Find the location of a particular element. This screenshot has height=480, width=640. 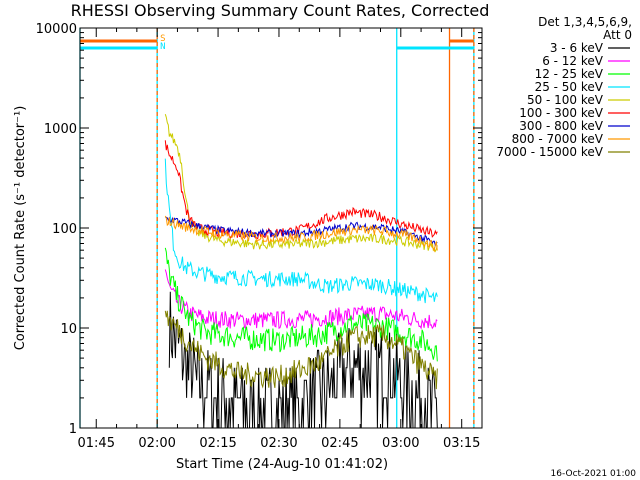

y-tick-label: 1000 is located at coordinates (60, 129).